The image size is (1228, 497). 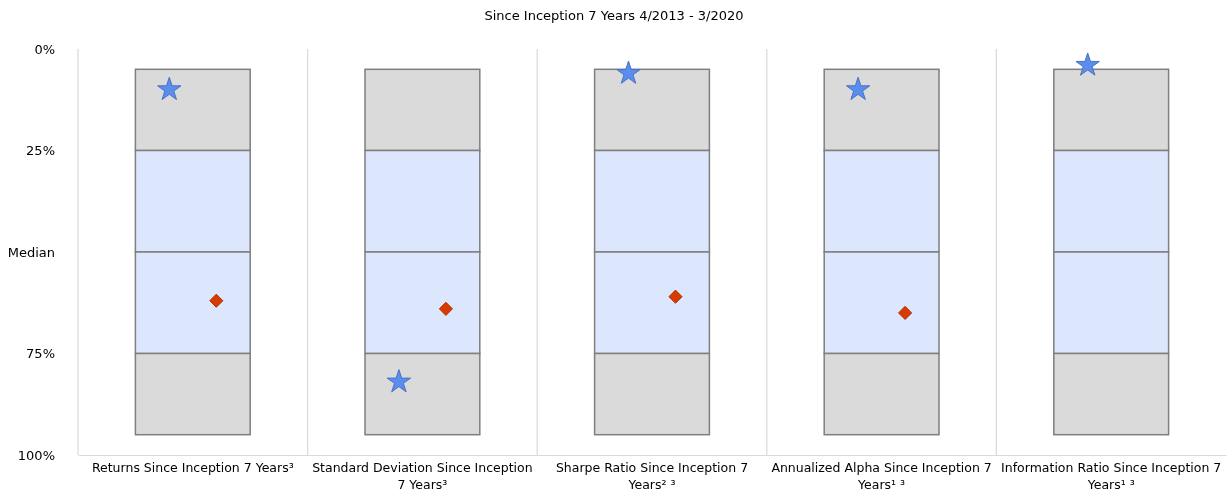 I want to click on x-tick-label: Information Ratio Since Inception 7 Years¹ ³, so click(x=1111, y=476).